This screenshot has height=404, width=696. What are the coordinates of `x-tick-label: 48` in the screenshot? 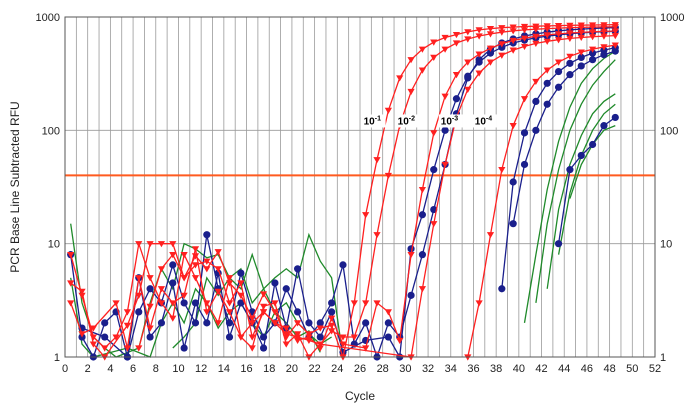 It's located at (609, 369).